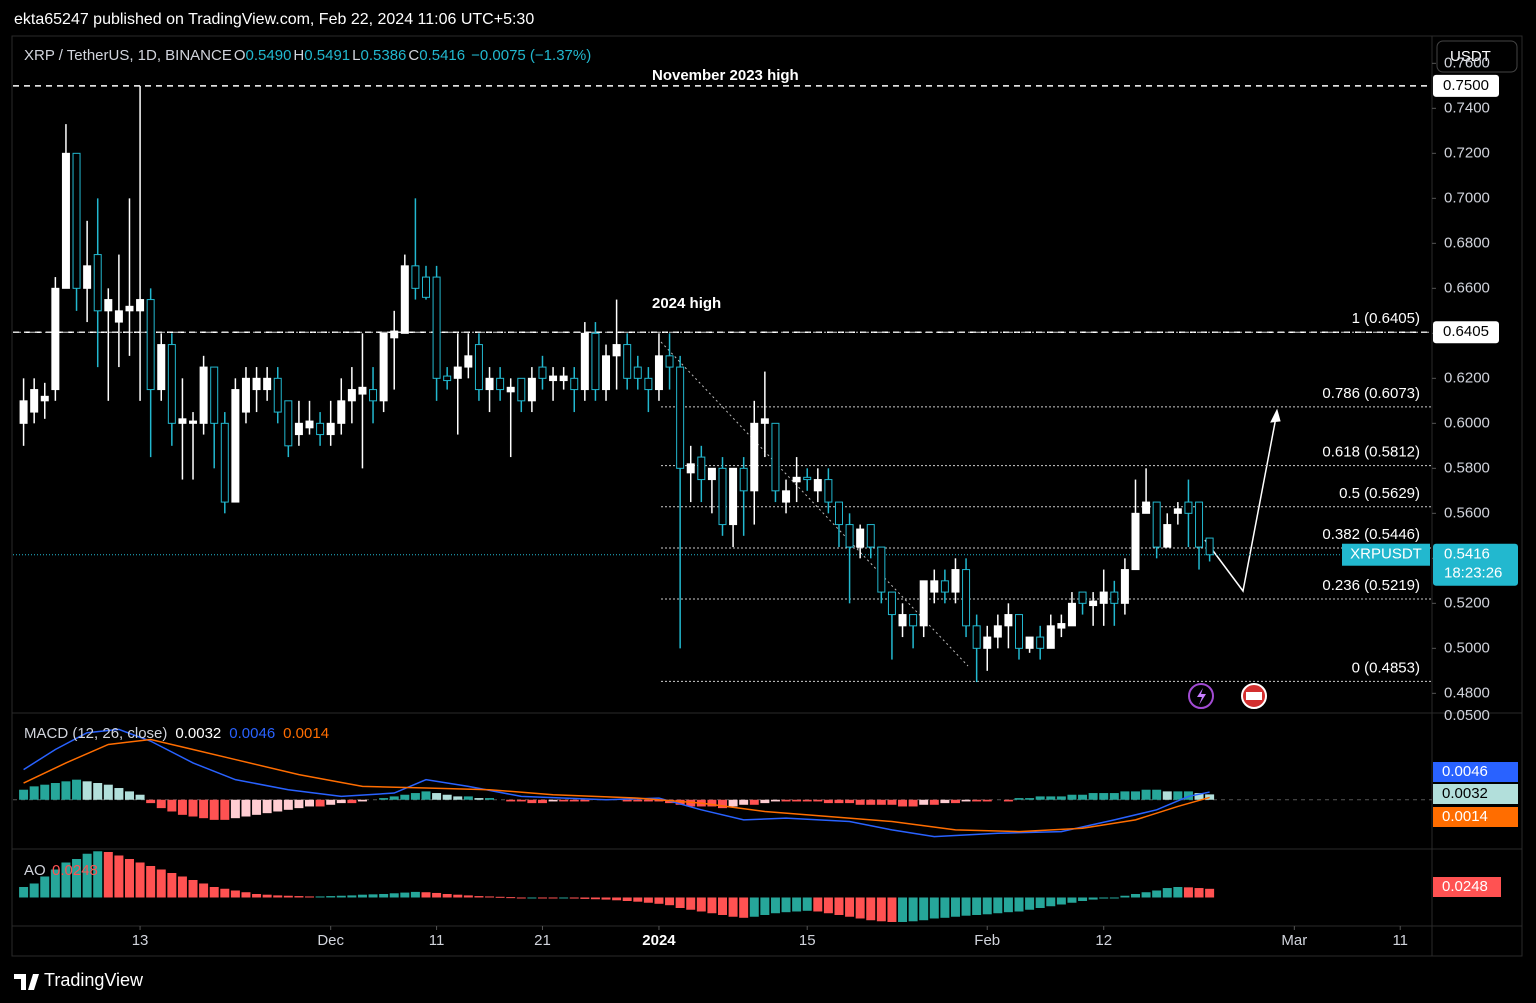 The height and width of the screenshot is (1003, 1536). I want to click on fib-label: 0.382 (0.5446), so click(1371, 534).